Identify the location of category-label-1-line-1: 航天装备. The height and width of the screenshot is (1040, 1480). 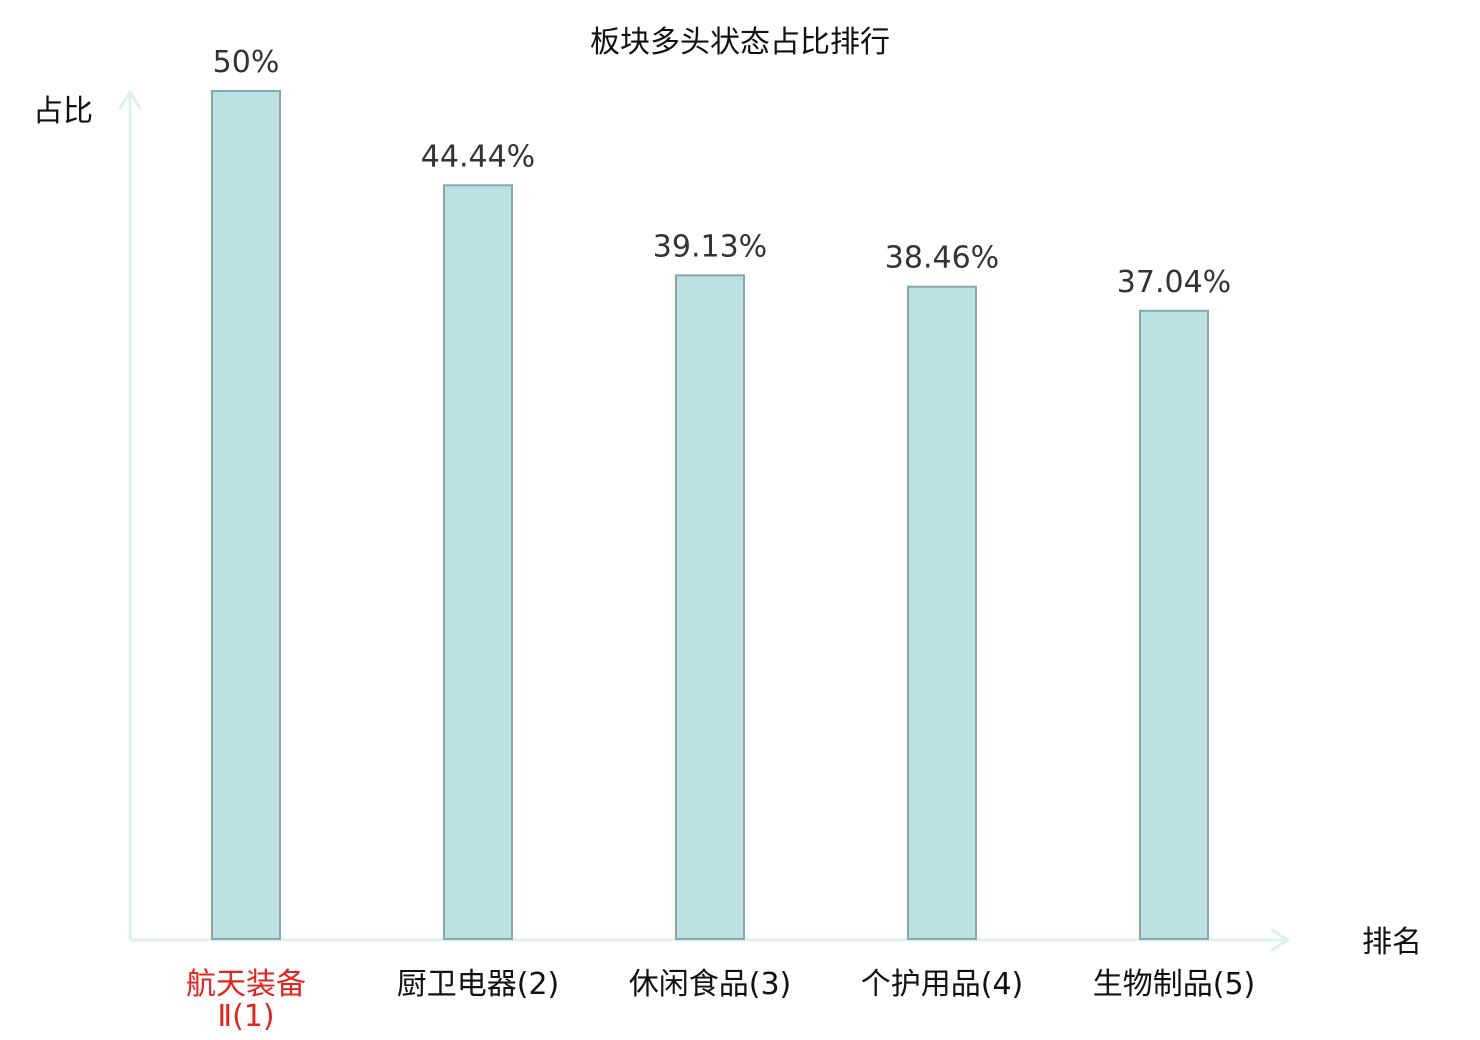
(246, 984).